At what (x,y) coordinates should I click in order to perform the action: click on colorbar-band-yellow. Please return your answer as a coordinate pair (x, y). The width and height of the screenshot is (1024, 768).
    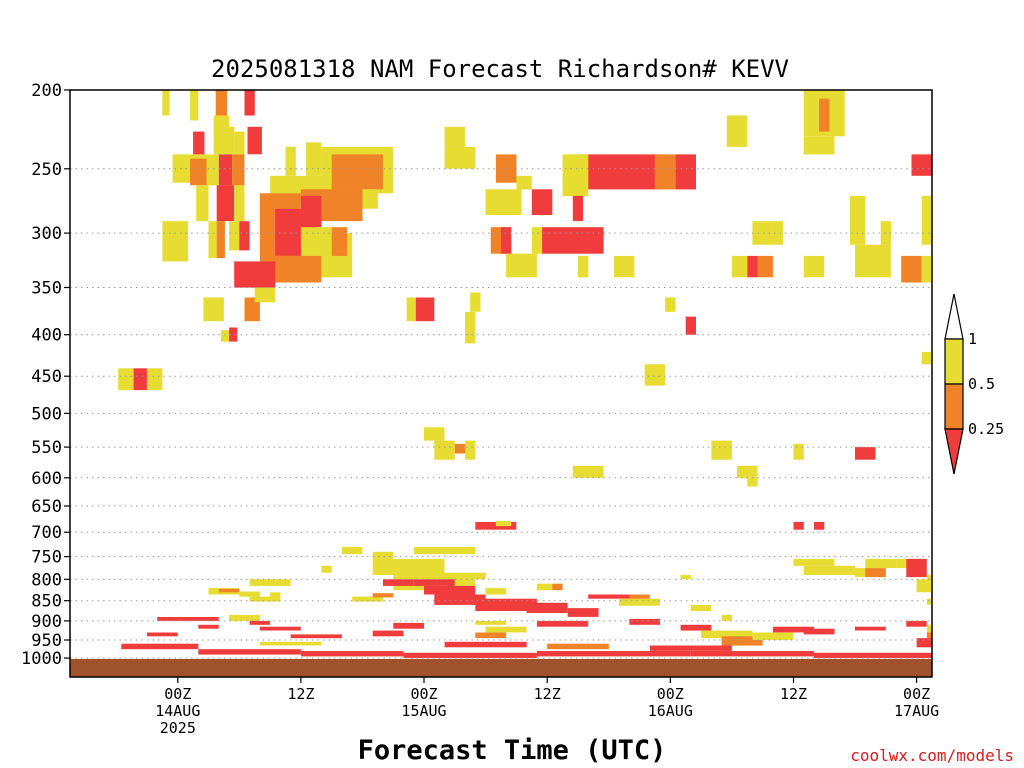
    Looking at the image, I should click on (954, 361).